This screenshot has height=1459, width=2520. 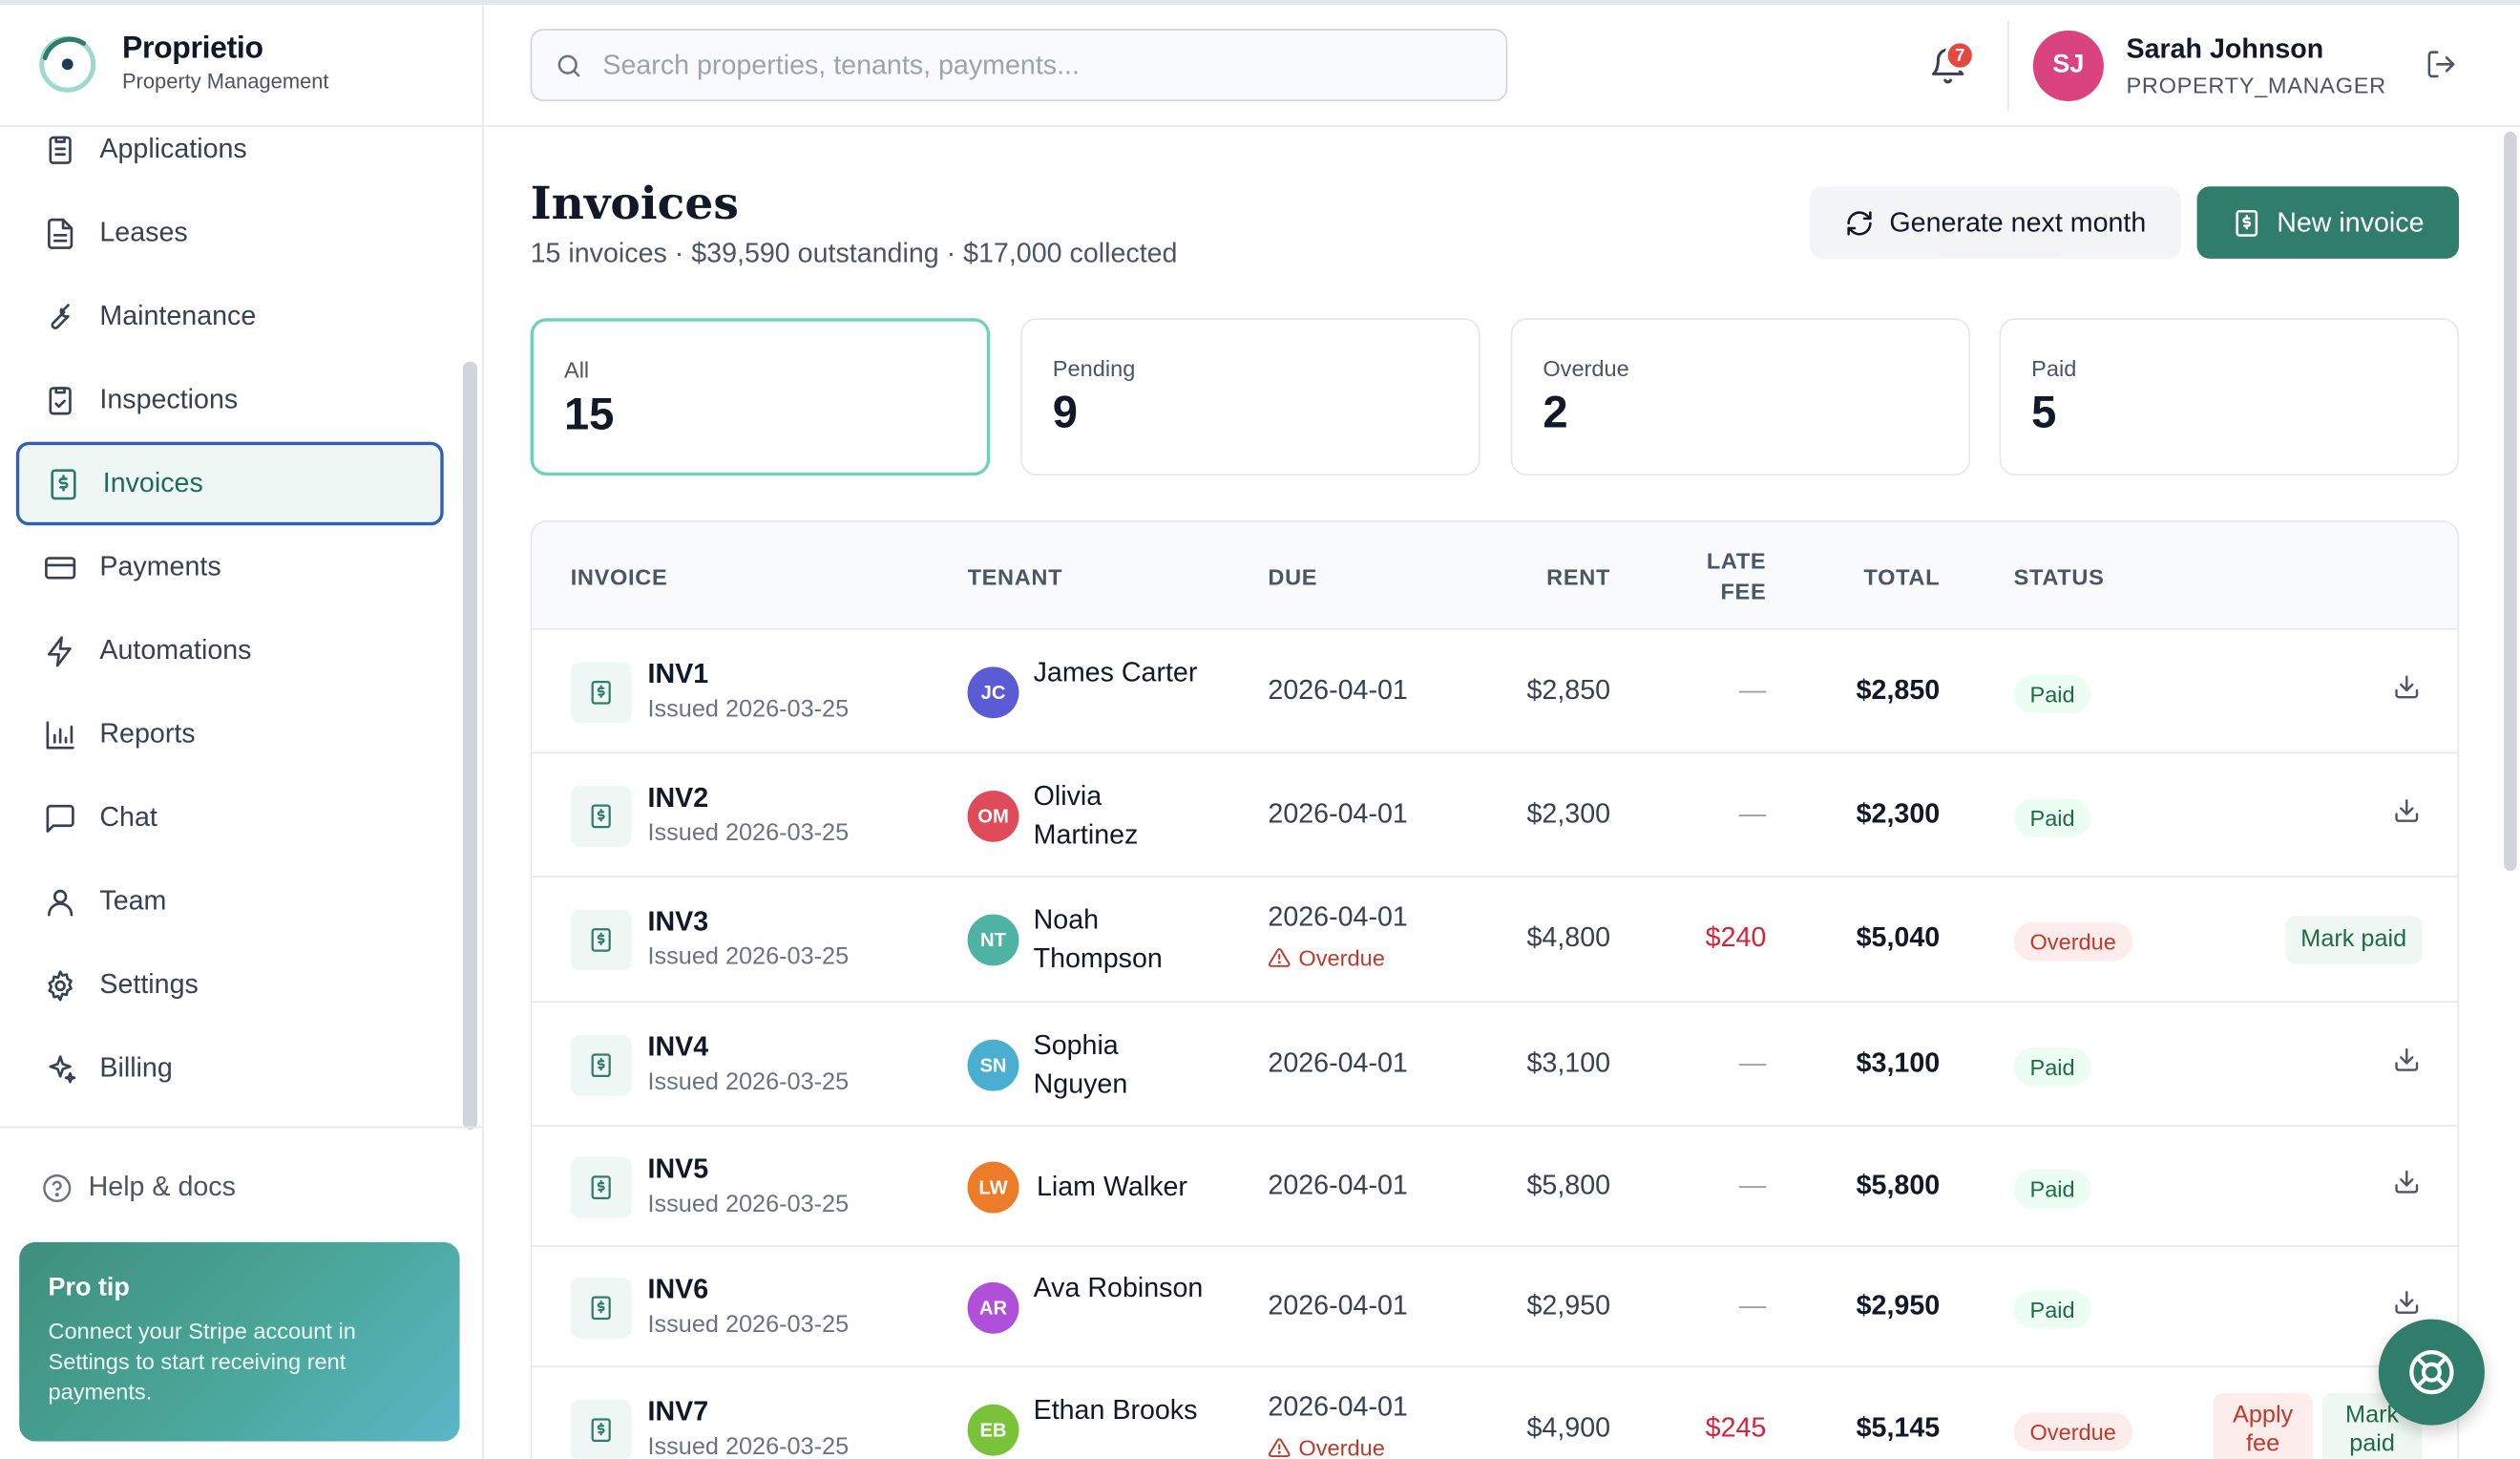 I want to click on column-header-due: DUE, so click(x=1293, y=576).